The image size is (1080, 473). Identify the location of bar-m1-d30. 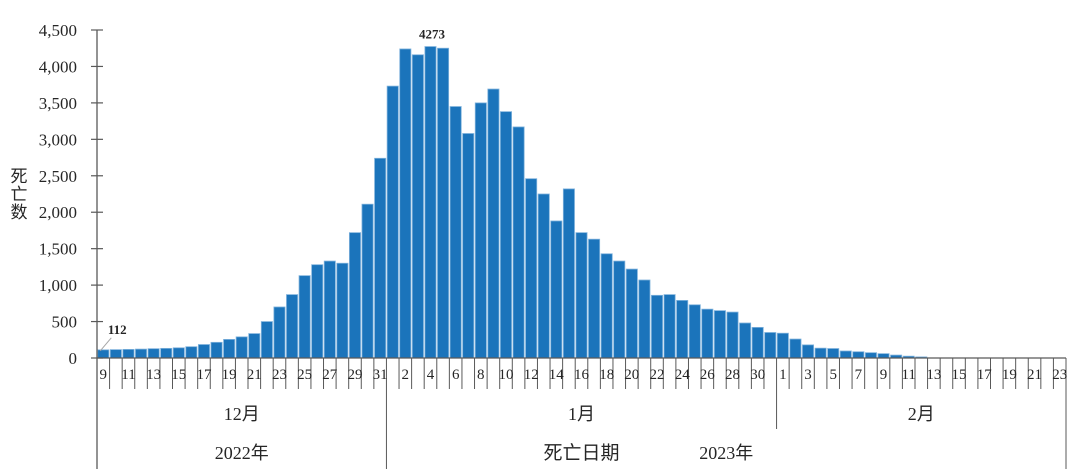
(757, 342).